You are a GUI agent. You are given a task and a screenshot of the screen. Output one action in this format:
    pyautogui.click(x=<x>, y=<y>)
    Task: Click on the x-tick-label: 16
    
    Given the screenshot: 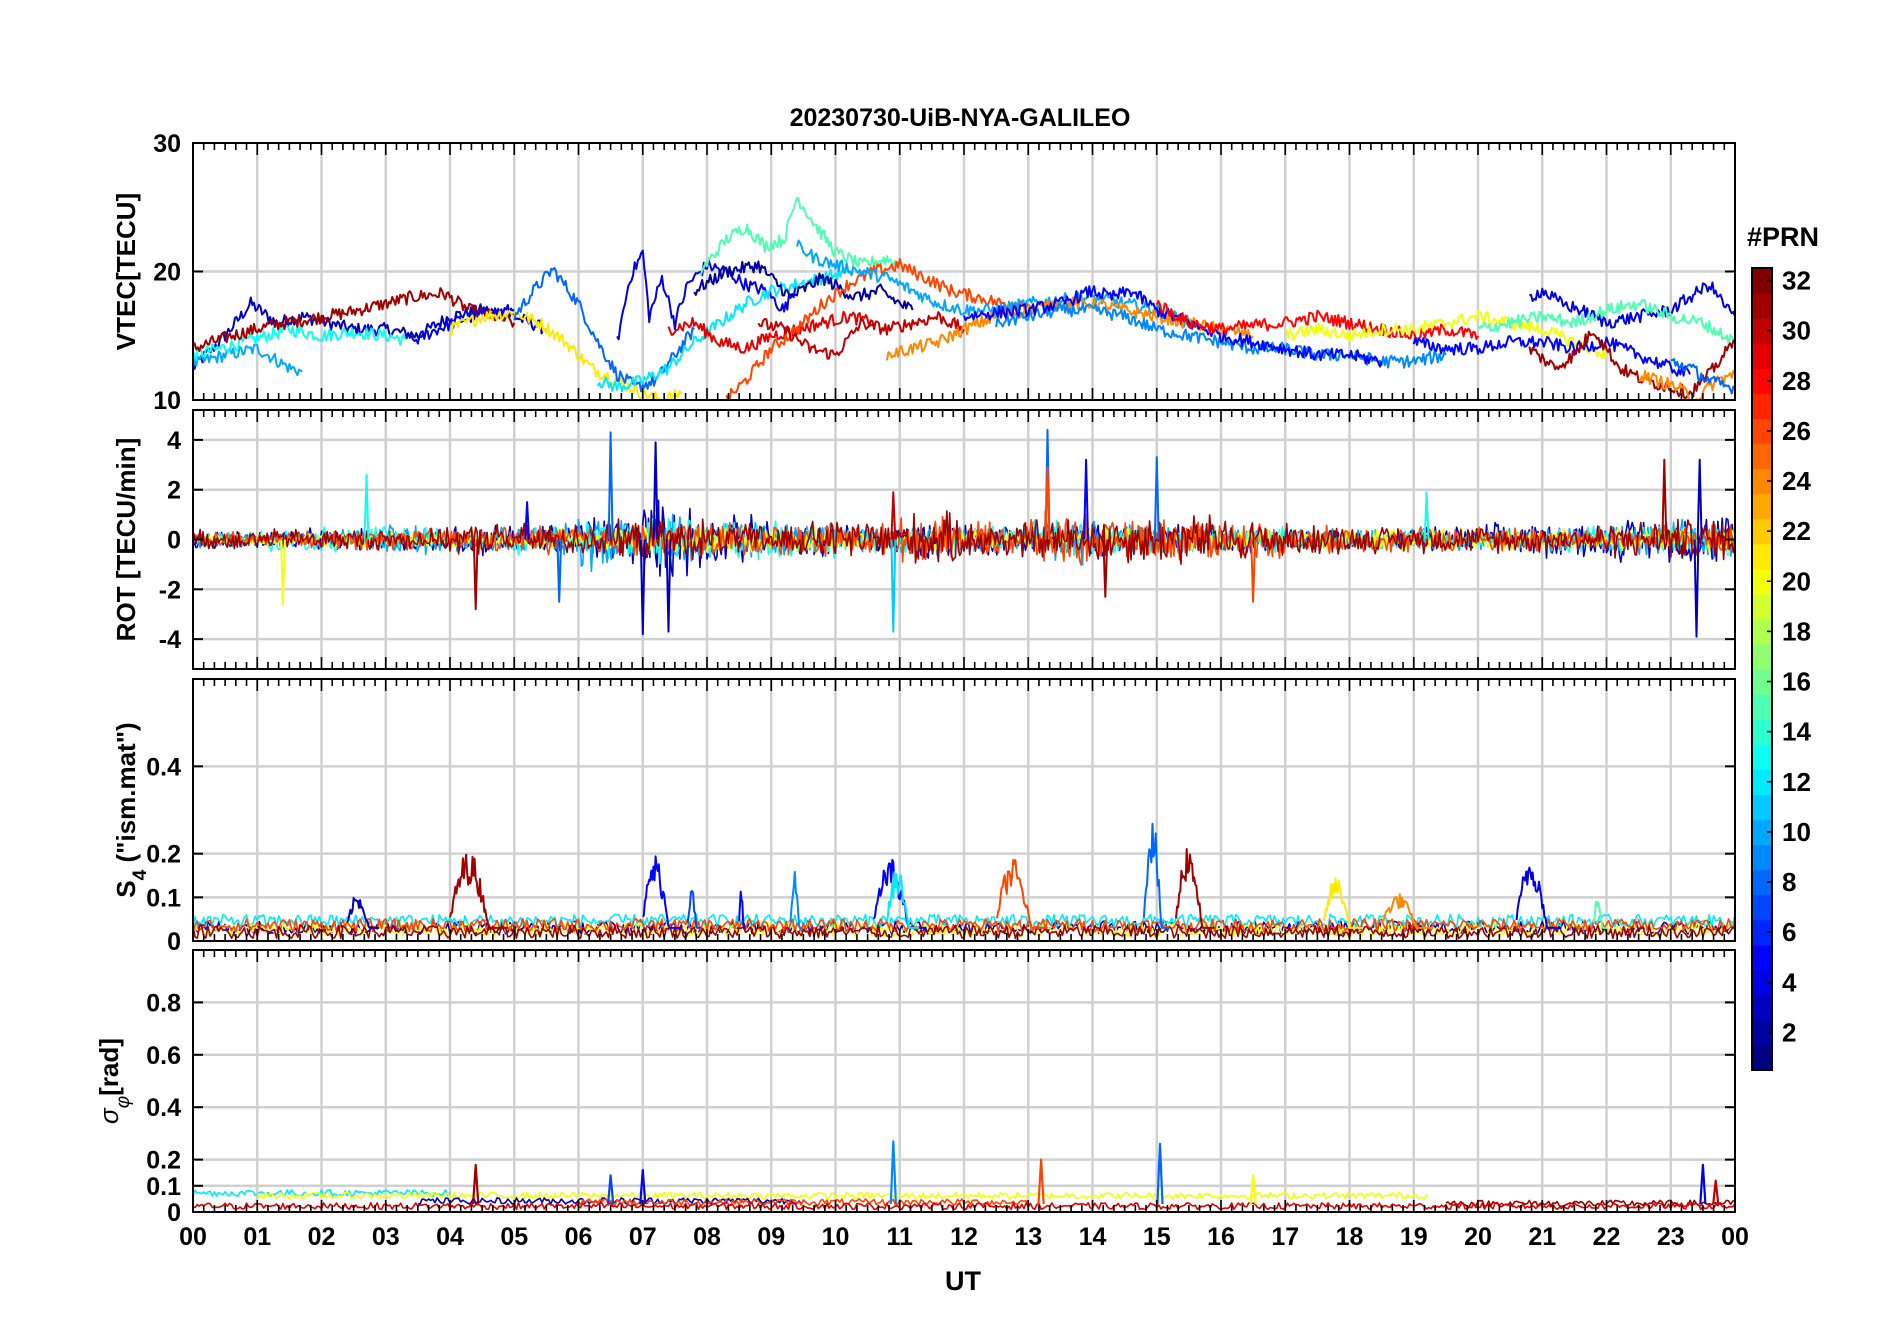 What is the action you would take?
    pyautogui.click(x=1221, y=1237)
    